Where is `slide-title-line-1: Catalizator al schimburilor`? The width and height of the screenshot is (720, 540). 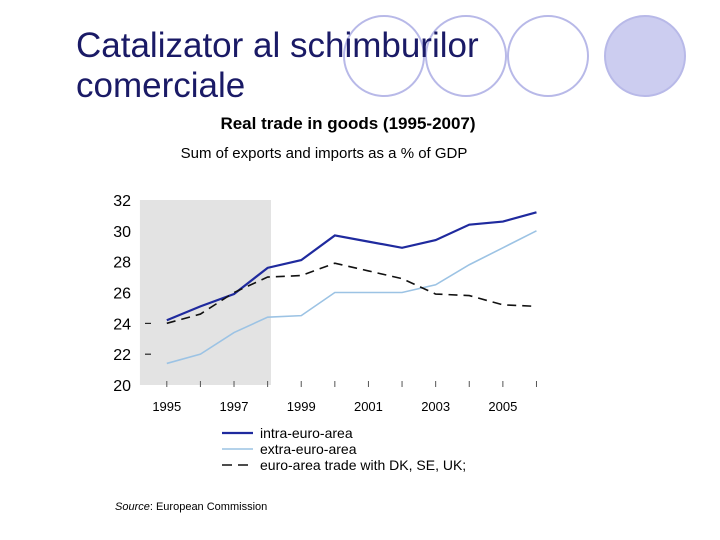
slide-title-line-1: Catalizator al schimburilor is located at coordinates (277, 45).